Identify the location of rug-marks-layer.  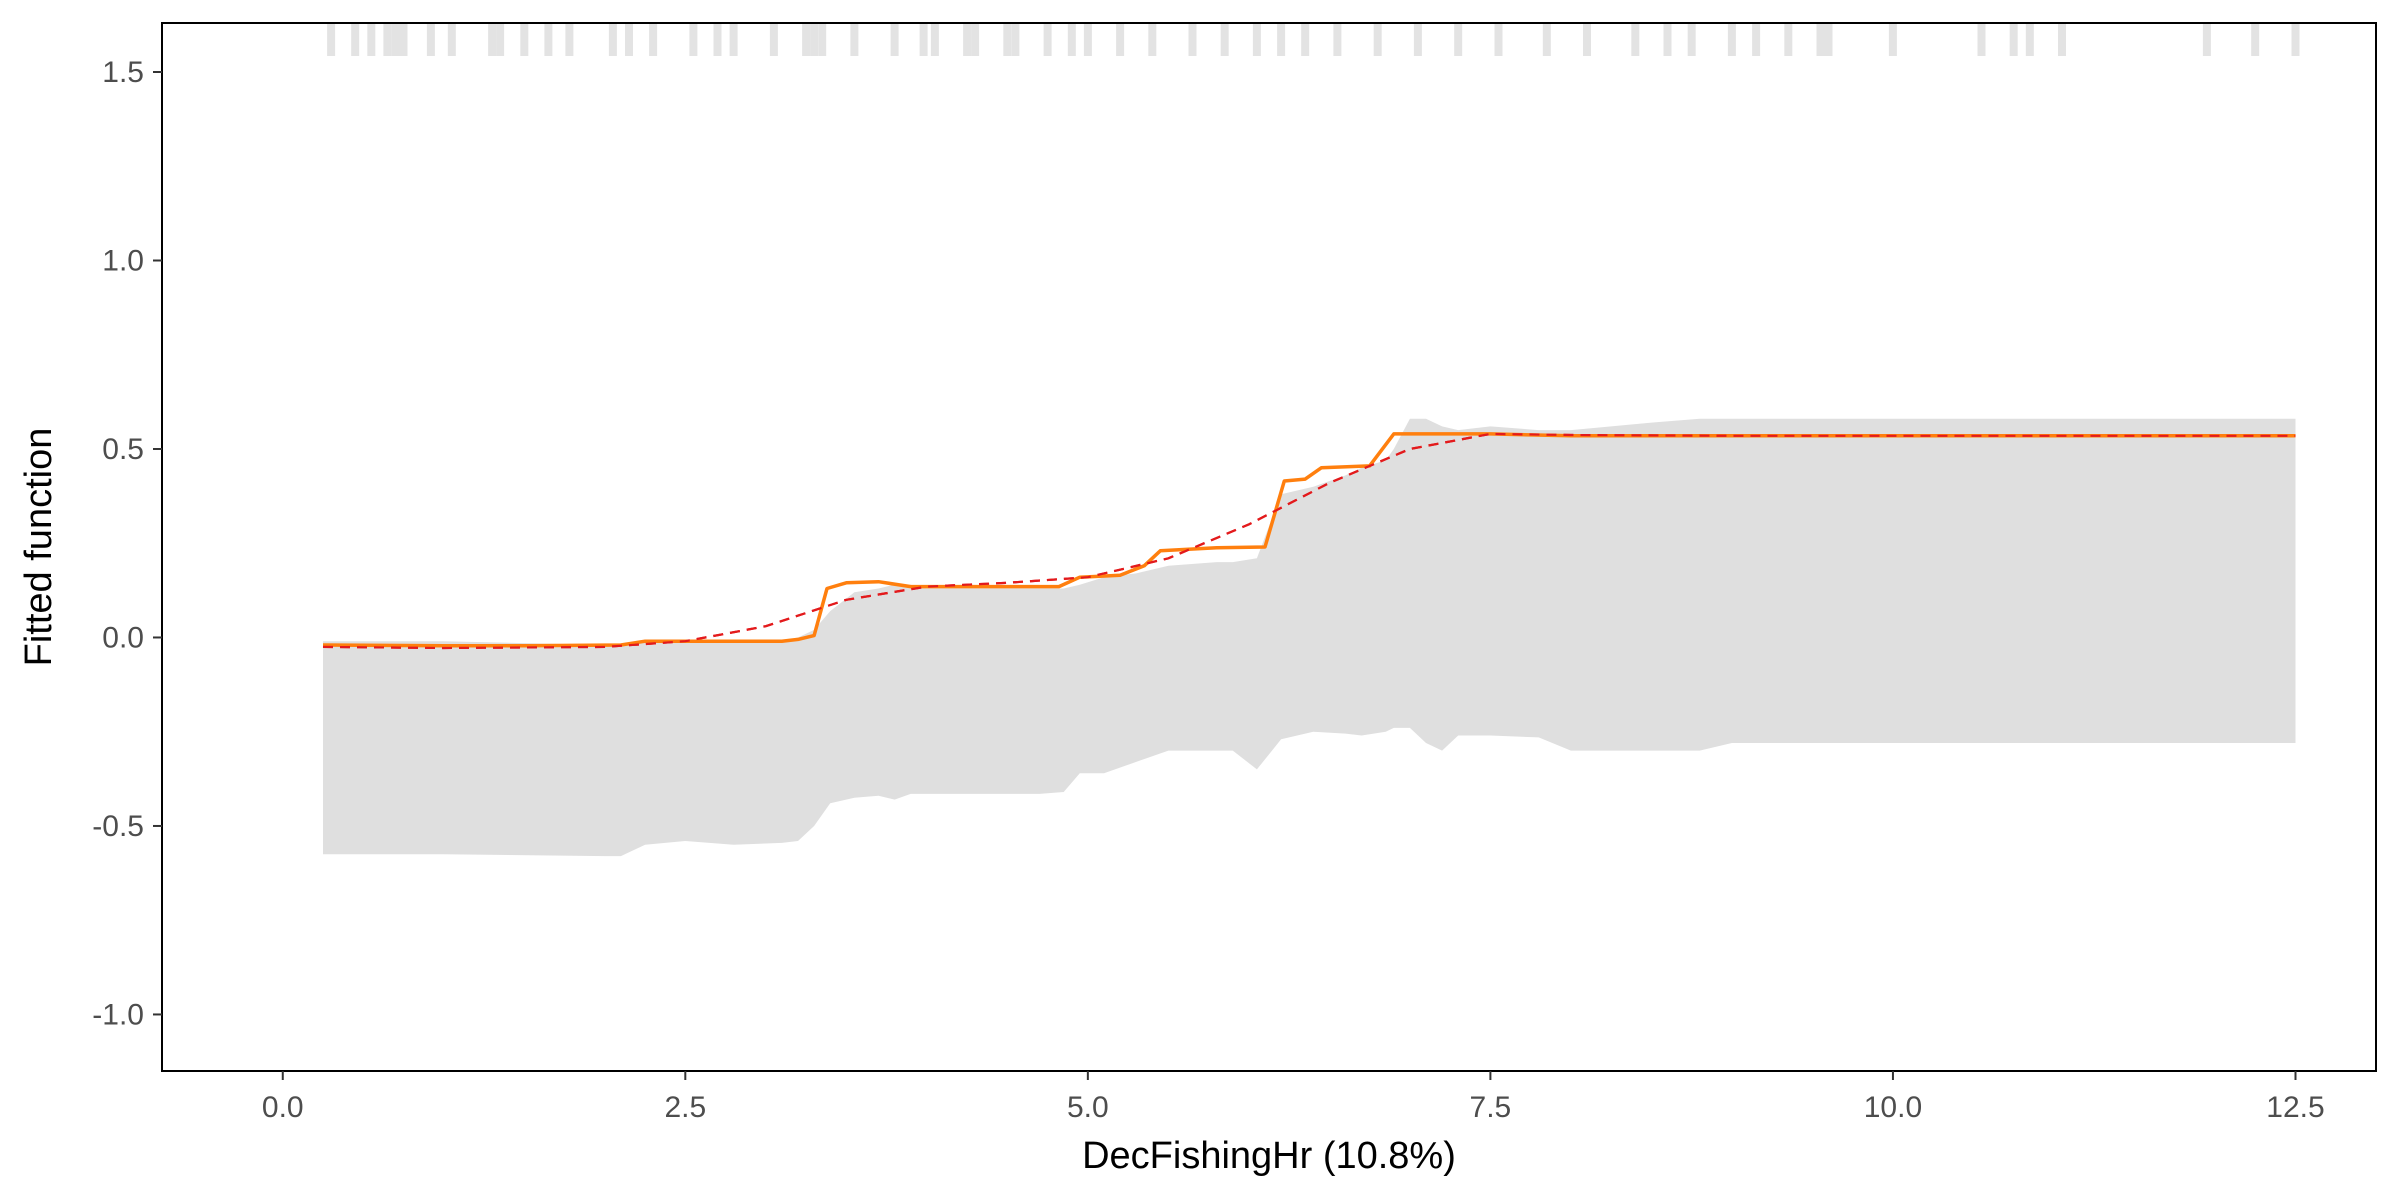
(1313, 40).